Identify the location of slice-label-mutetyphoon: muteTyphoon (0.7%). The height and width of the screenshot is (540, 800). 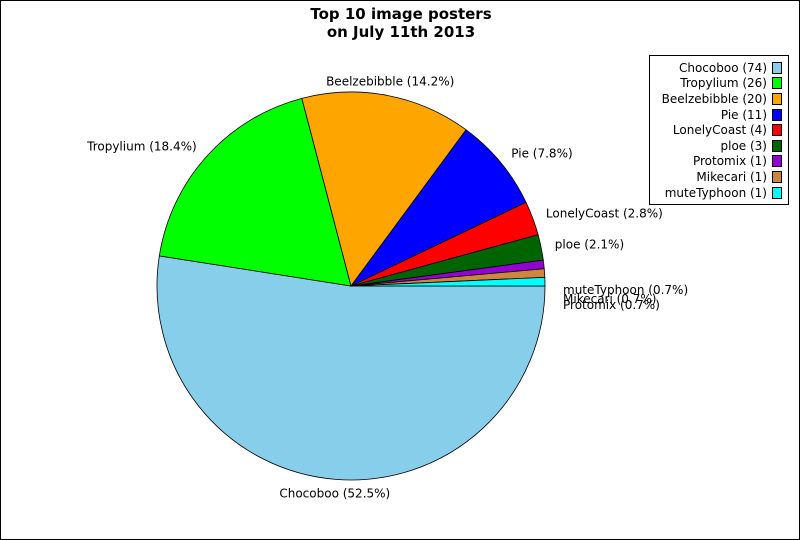
(625, 290).